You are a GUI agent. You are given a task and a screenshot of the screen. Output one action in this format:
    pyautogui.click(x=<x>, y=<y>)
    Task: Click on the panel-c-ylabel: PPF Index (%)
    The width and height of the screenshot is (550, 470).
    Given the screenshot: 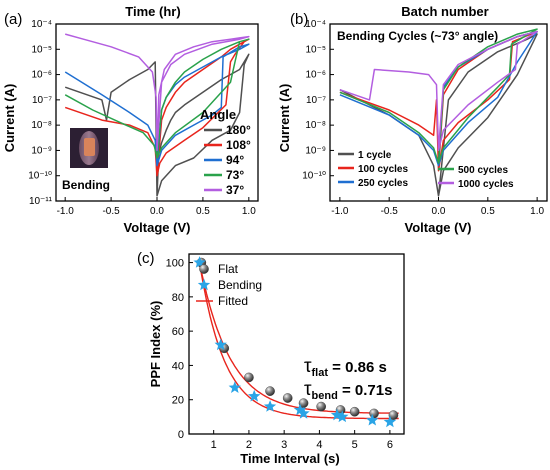 What is the action you would take?
    pyautogui.click(x=155, y=344)
    